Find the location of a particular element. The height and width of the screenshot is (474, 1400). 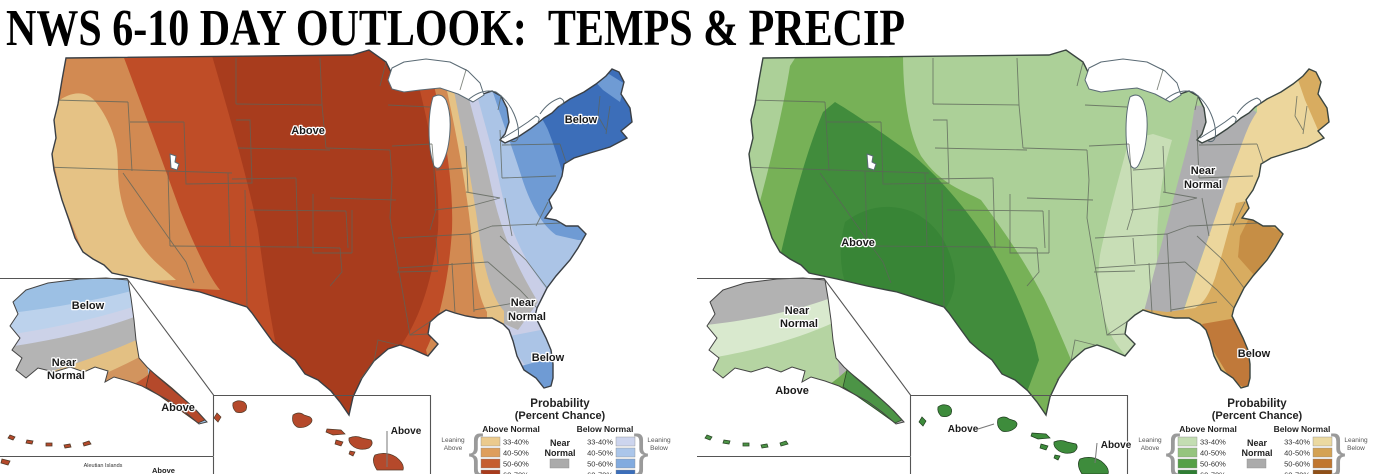

svg-text: Aleutian Islands is located at coordinates (103, 466).